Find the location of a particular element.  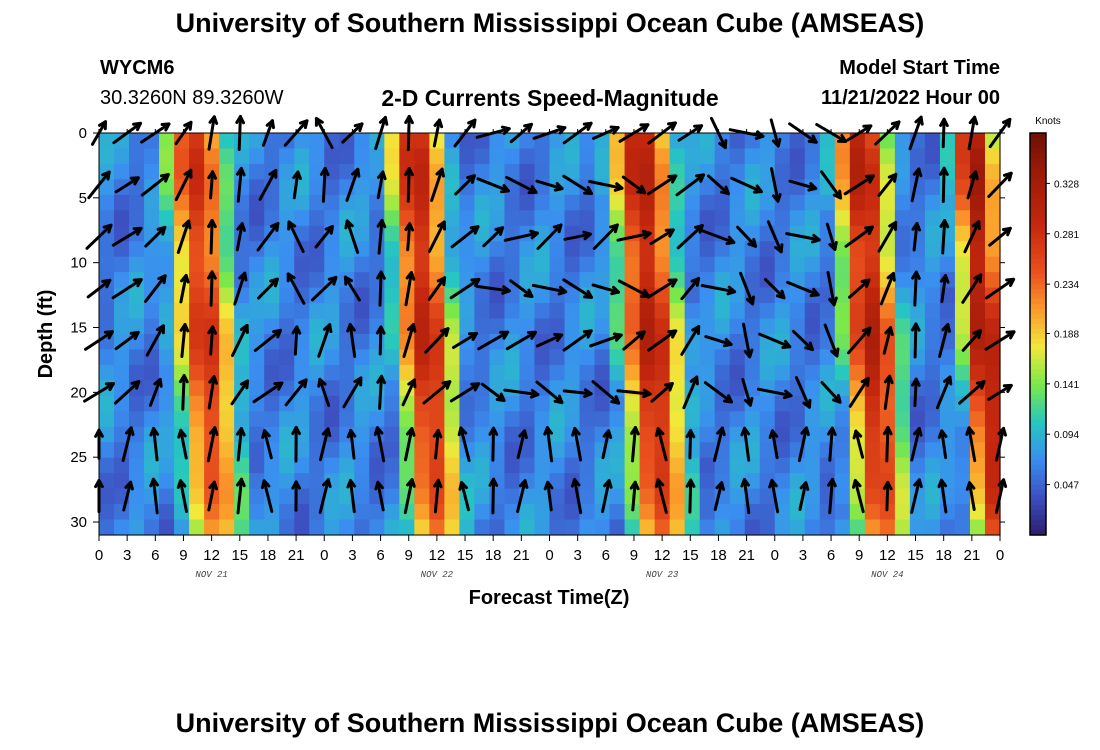

y-tick-label: 0 is located at coordinates (83, 133).